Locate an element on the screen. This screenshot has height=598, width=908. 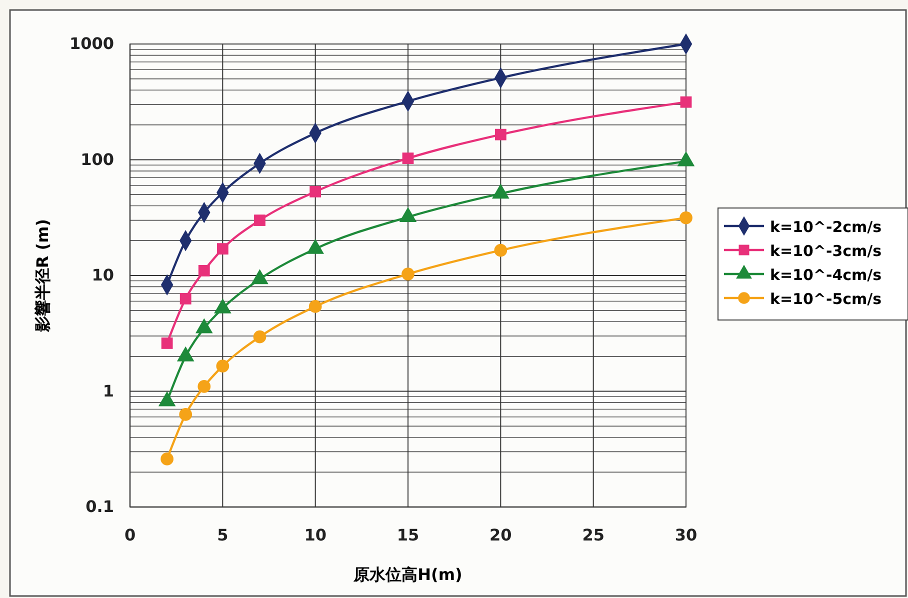
y-tick-label: 1000 is located at coordinates (91, 44).